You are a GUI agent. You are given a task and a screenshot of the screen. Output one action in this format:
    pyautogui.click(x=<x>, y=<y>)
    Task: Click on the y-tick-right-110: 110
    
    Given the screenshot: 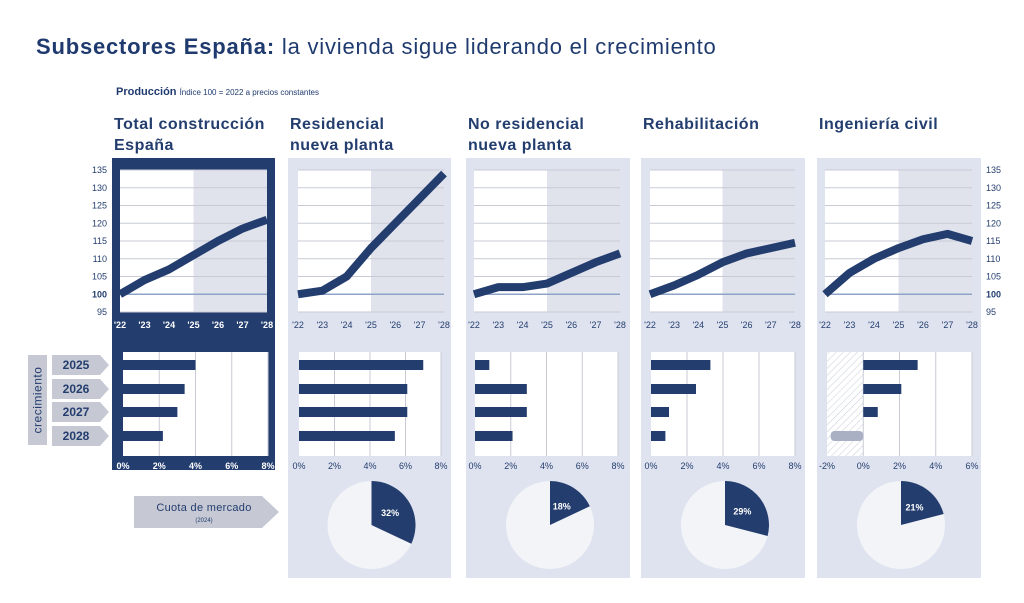 What is the action you would take?
    pyautogui.click(x=993, y=259)
    